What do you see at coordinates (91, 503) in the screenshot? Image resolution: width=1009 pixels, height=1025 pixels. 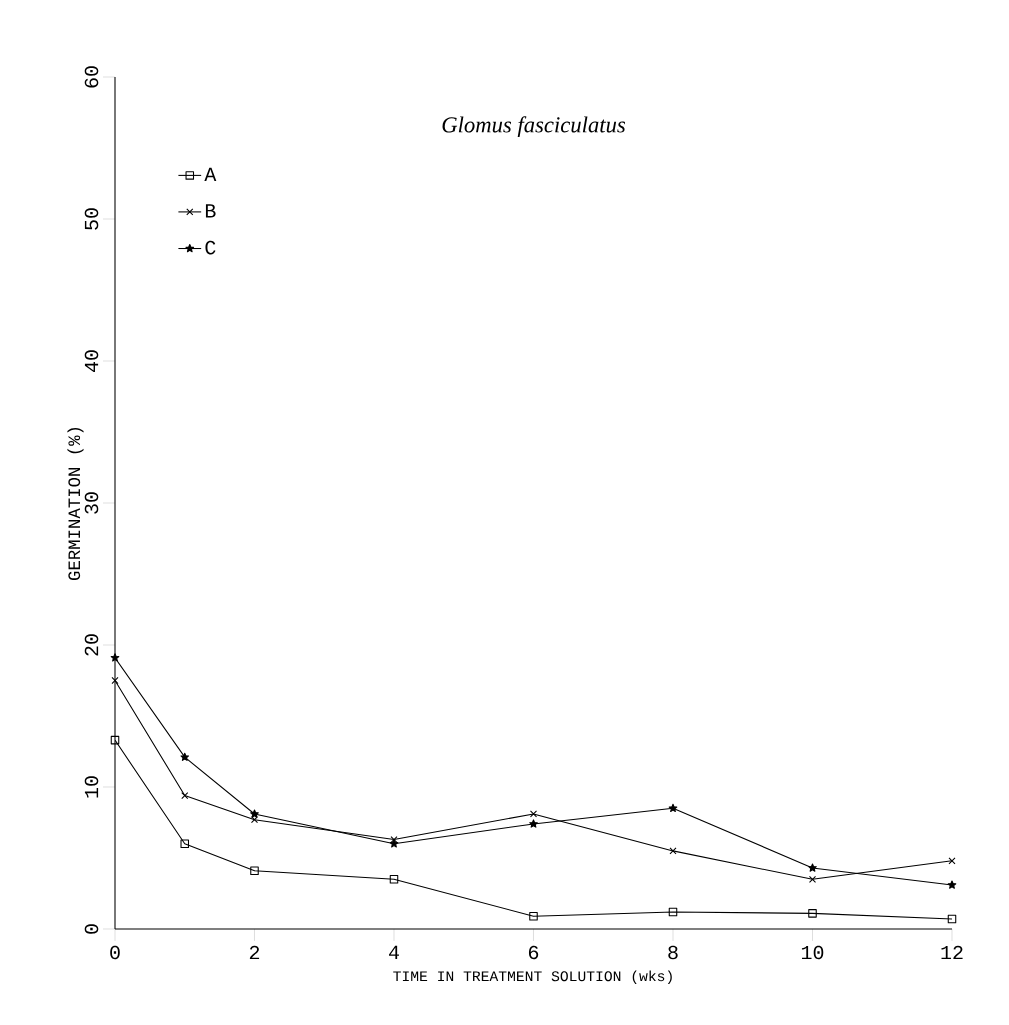 I see `y-tick-label: 30` at bounding box center [91, 503].